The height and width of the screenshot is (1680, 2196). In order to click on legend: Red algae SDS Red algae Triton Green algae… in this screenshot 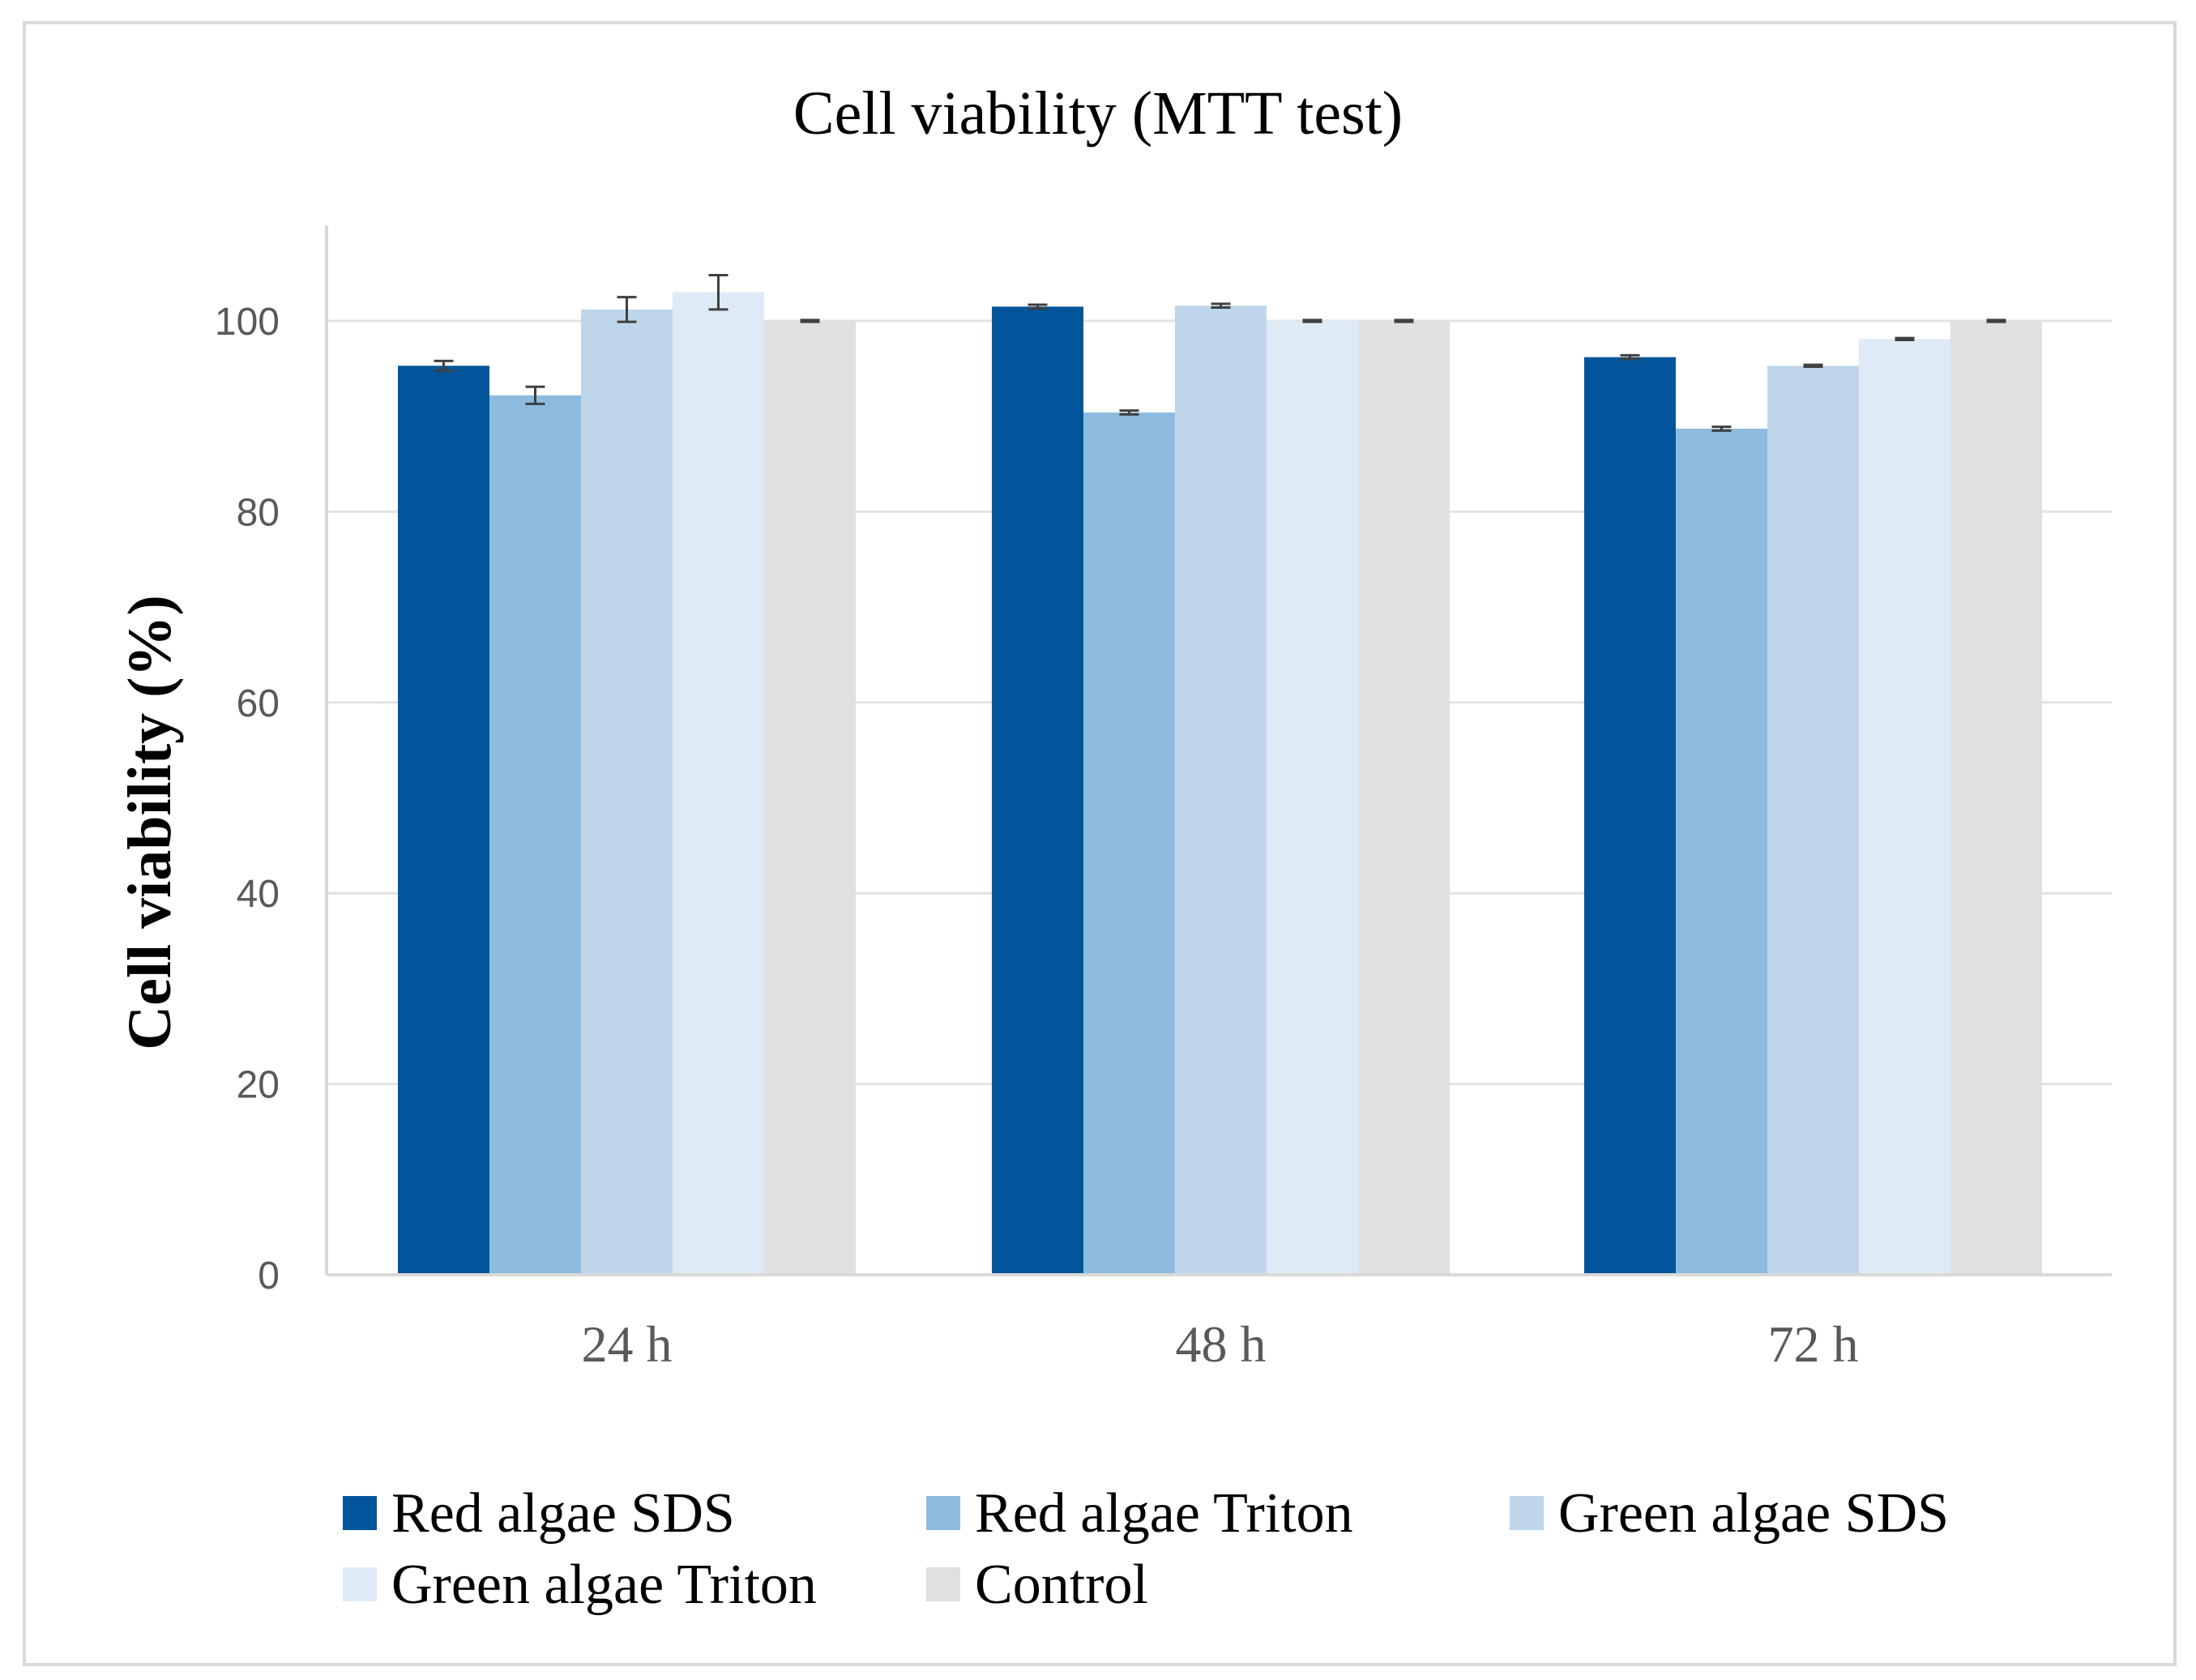, I will do `click(1146, 1549)`.